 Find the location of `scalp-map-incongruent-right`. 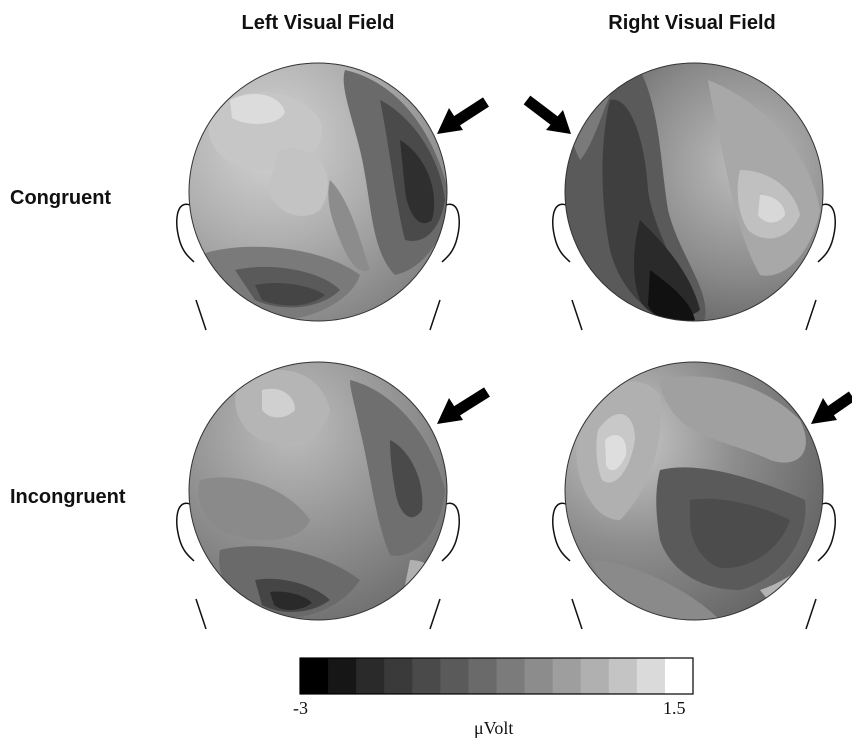

scalp-map-incongruent-right is located at coordinates (694, 495).